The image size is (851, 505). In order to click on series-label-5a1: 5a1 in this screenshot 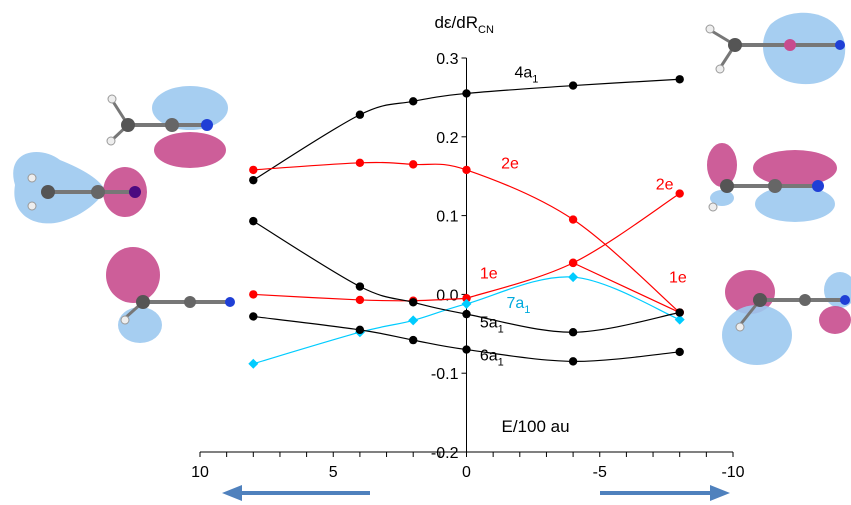, I will do `click(492, 324)`.